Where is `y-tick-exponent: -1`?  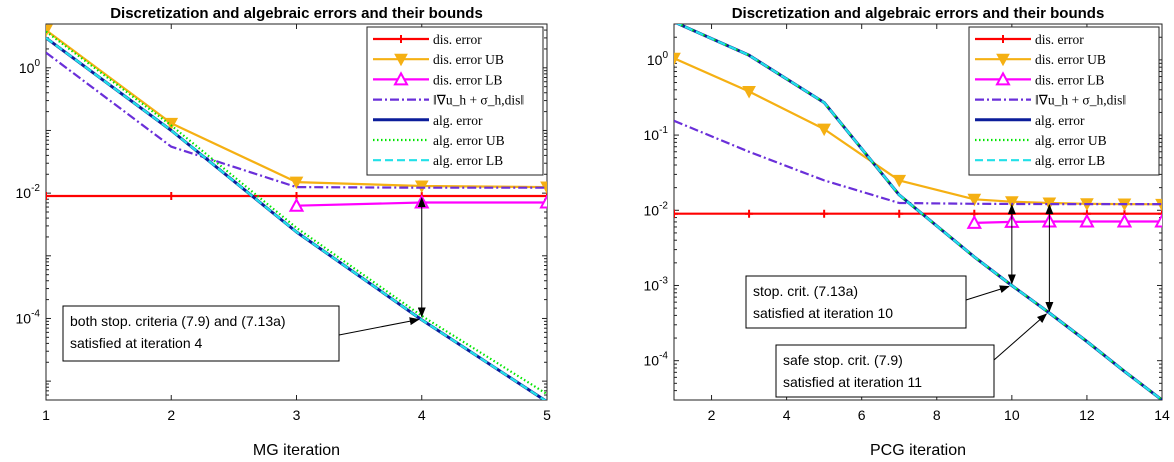
y-tick-exponent: -1 is located at coordinates (663, 130).